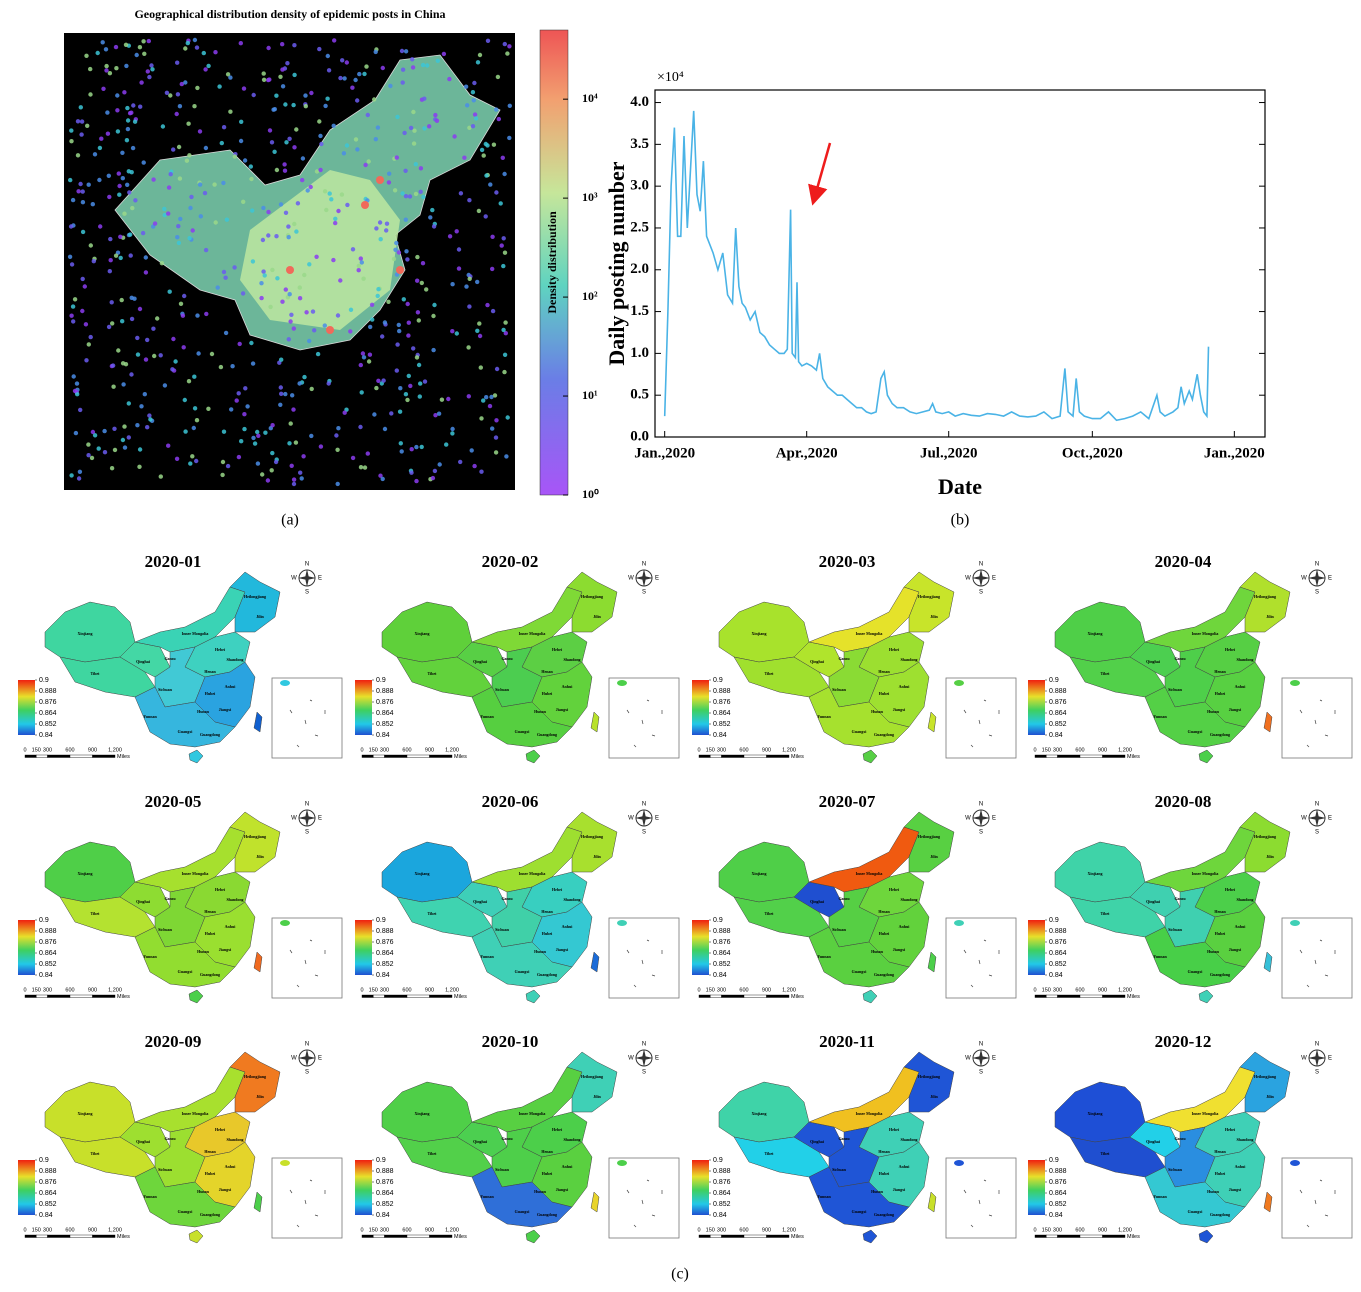 The image size is (1361, 1292). Describe the element at coordinates (644, 723) in the screenshot. I see `inset-islands` at that location.